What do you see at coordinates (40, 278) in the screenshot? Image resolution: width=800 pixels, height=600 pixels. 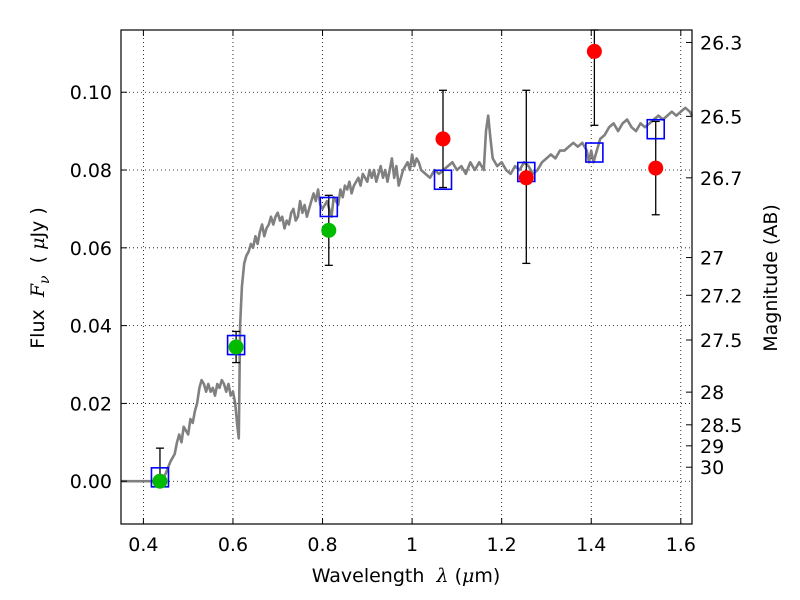 I see `y-axis-title: Flux Fν ( μJy )` at bounding box center [40, 278].